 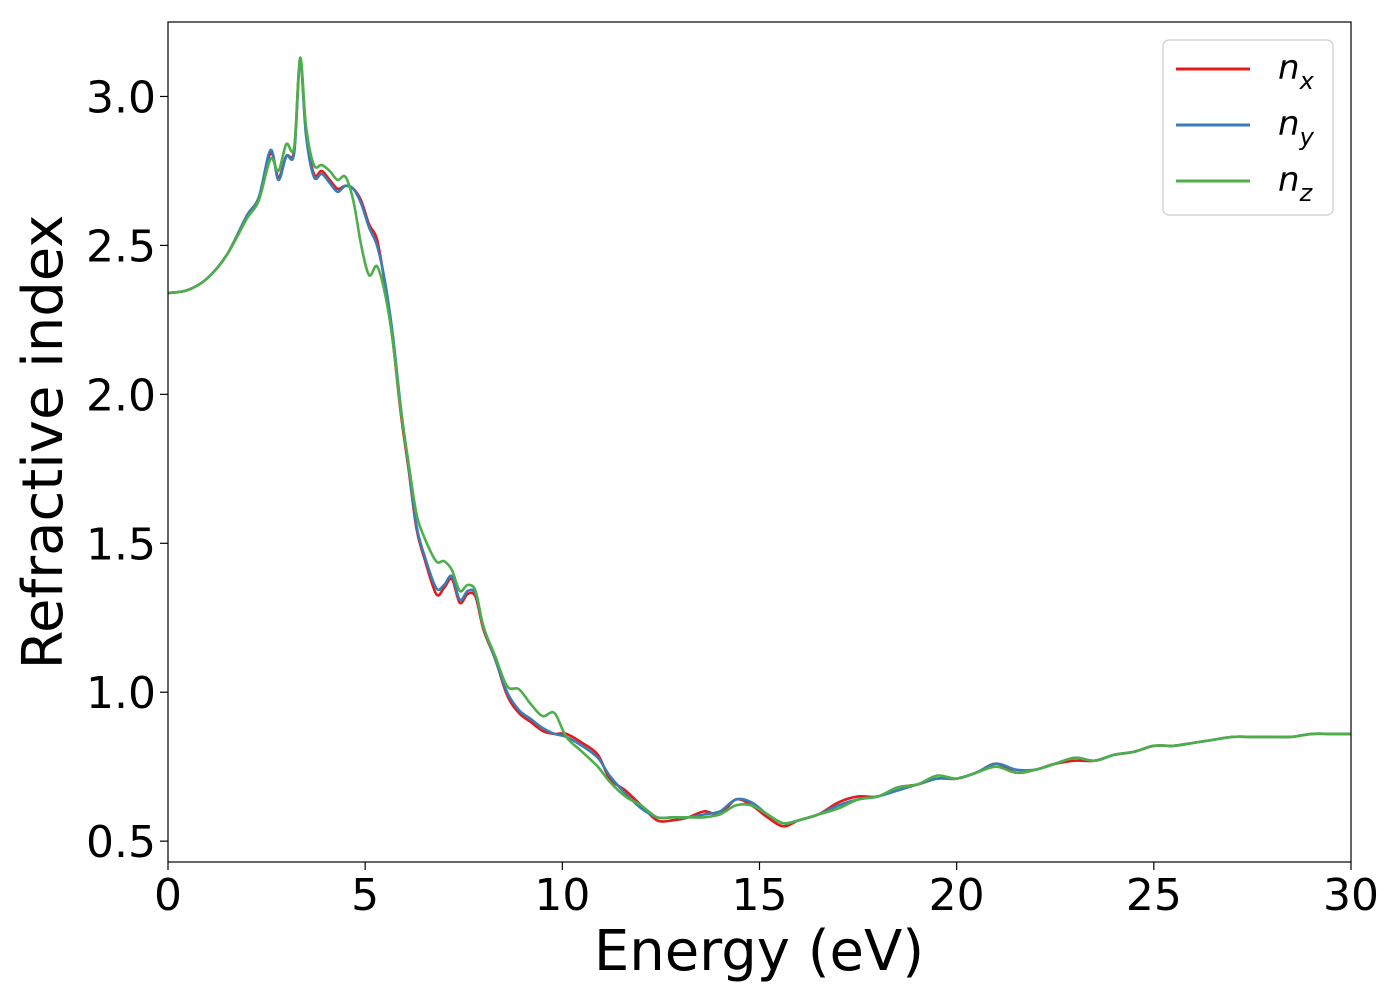 What do you see at coordinates (562, 895) in the screenshot?
I see `x-tick-label: 10` at bounding box center [562, 895].